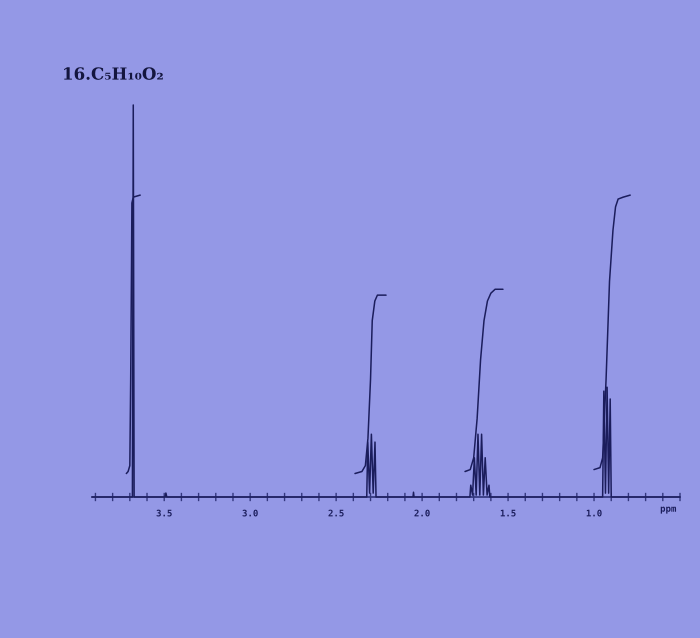  I want to click on x-axis-title: ppm, so click(668, 510).